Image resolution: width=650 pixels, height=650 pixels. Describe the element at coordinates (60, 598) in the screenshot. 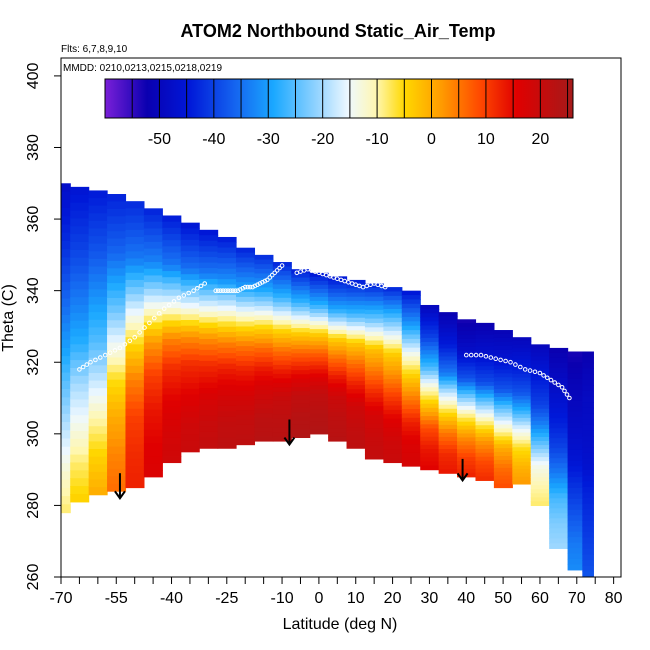

I see `x-tick-label: -70` at that location.